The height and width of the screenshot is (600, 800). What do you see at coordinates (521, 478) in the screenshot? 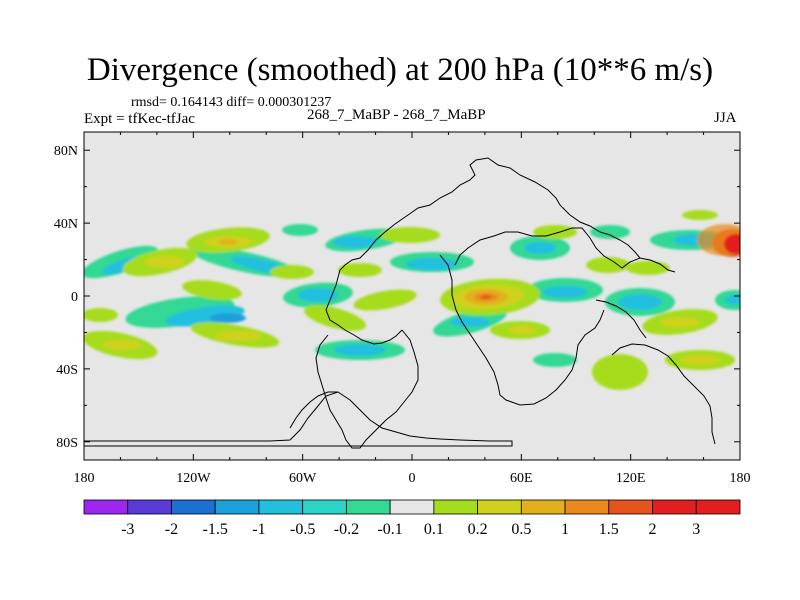
I see `x-tick-label: 60E` at bounding box center [521, 478].